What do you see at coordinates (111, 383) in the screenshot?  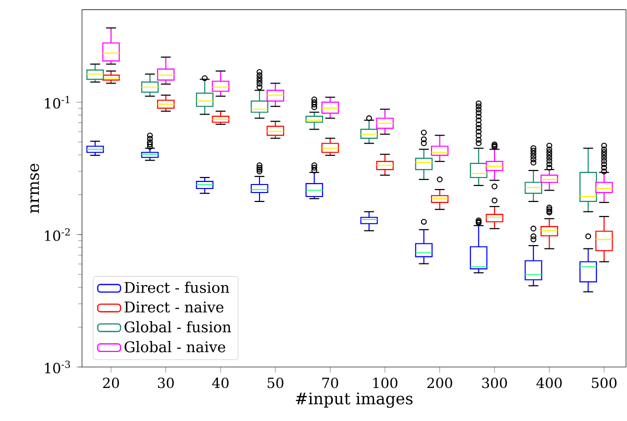 I see `x-tick-label: 20` at bounding box center [111, 383].